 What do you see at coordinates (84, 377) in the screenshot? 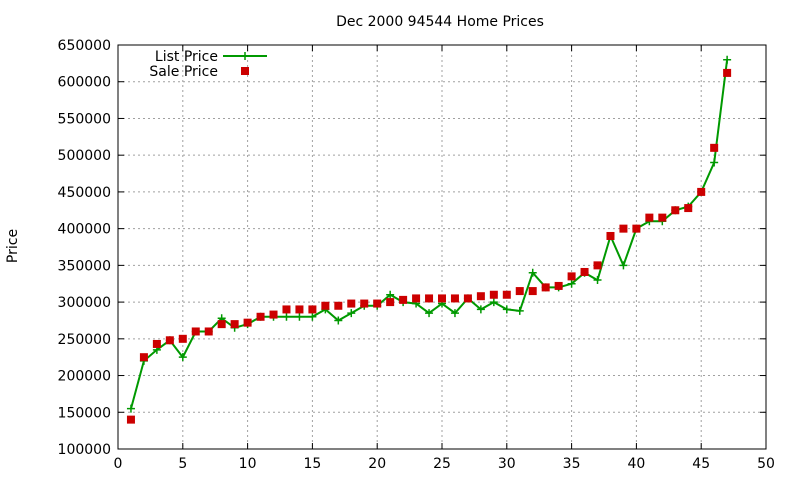
I see `y-tick-label: 200000` at bounding box center [84, 377].